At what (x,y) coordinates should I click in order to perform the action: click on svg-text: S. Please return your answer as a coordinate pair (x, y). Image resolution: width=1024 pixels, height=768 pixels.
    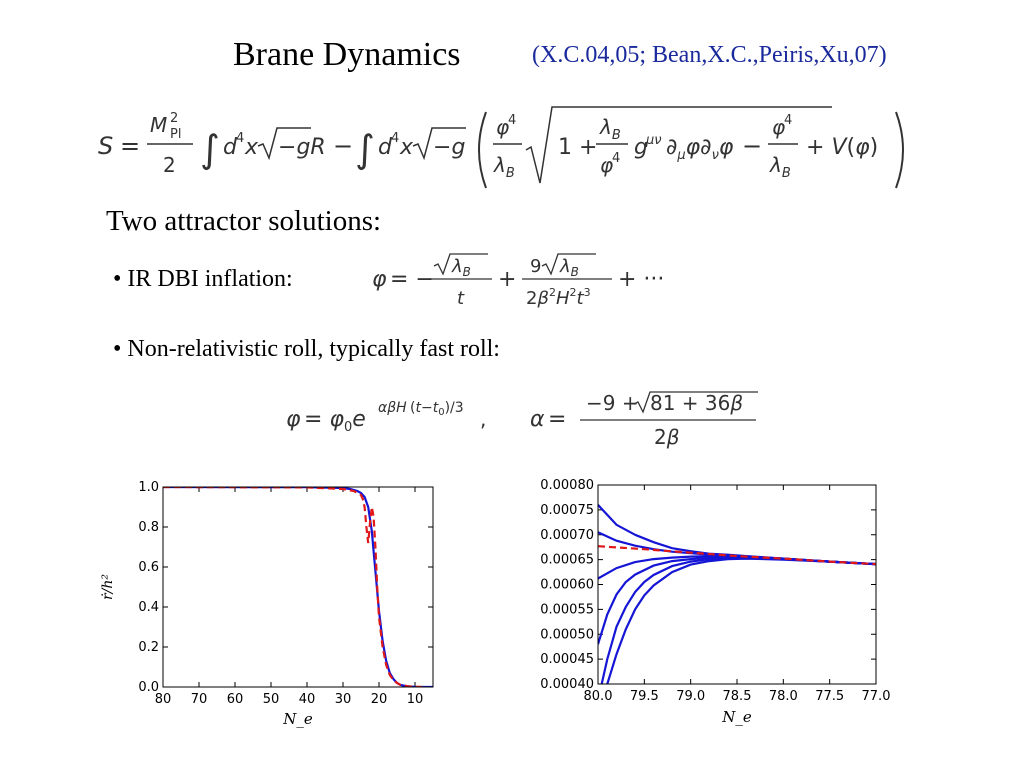
    Looking at the image, I should click on (105, 146).